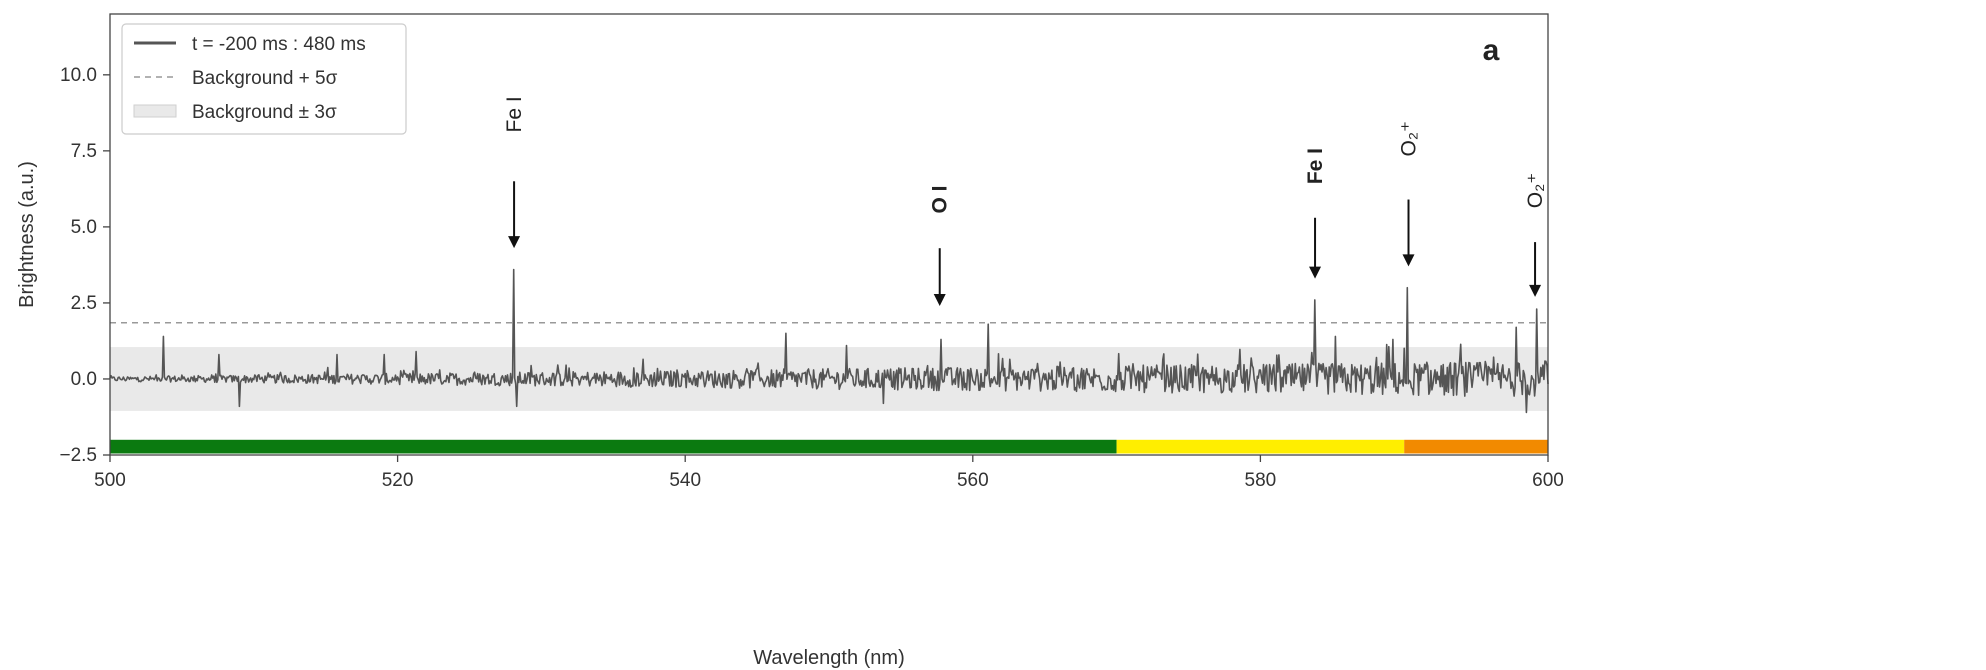 The width and height of the screenshot is (1986, 670). I want to click on annotation-label-2: Fe I, so click(1315, 166).